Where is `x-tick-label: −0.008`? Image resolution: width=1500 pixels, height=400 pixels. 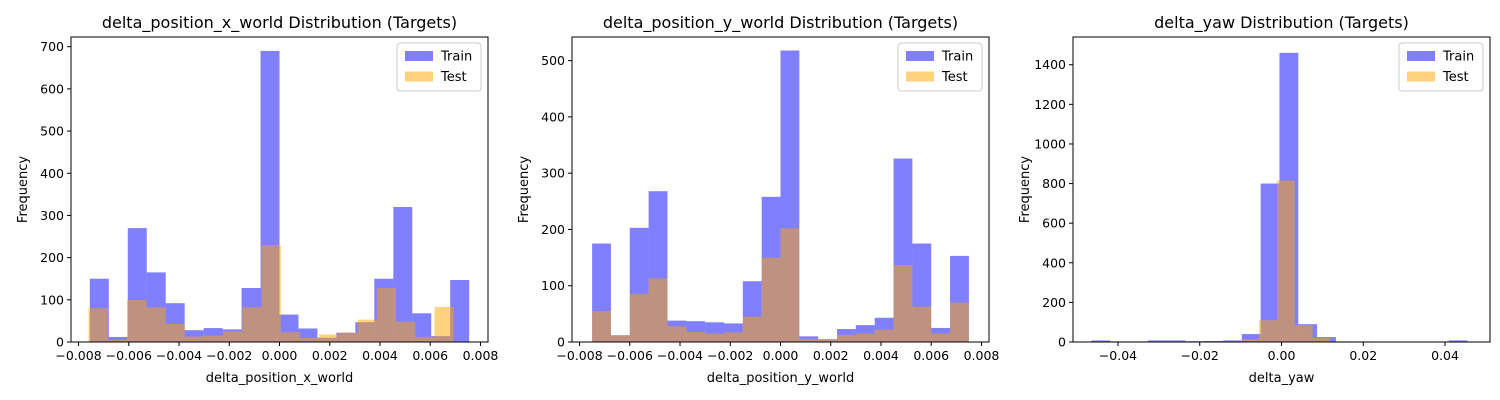
x-tick-label: −0.008 is located at coordinates (78, 355).